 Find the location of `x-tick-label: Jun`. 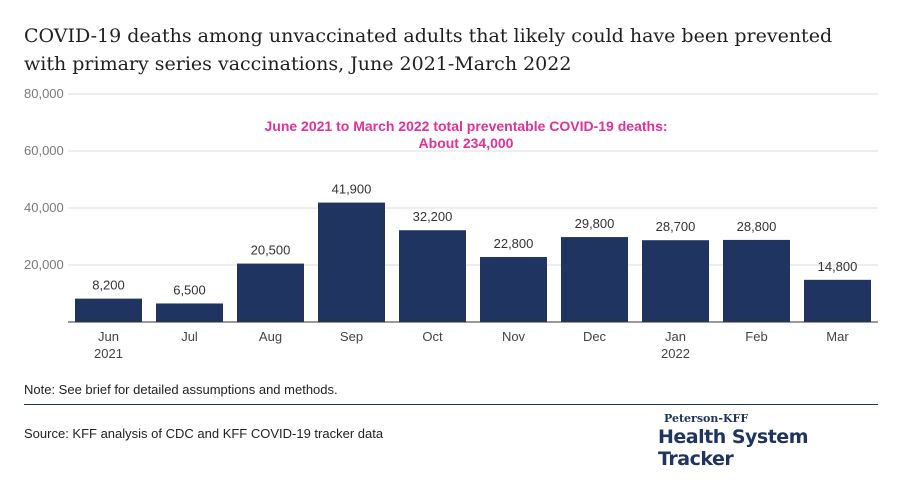

x-tick-label: Jun is located at coordinates (108, 336).